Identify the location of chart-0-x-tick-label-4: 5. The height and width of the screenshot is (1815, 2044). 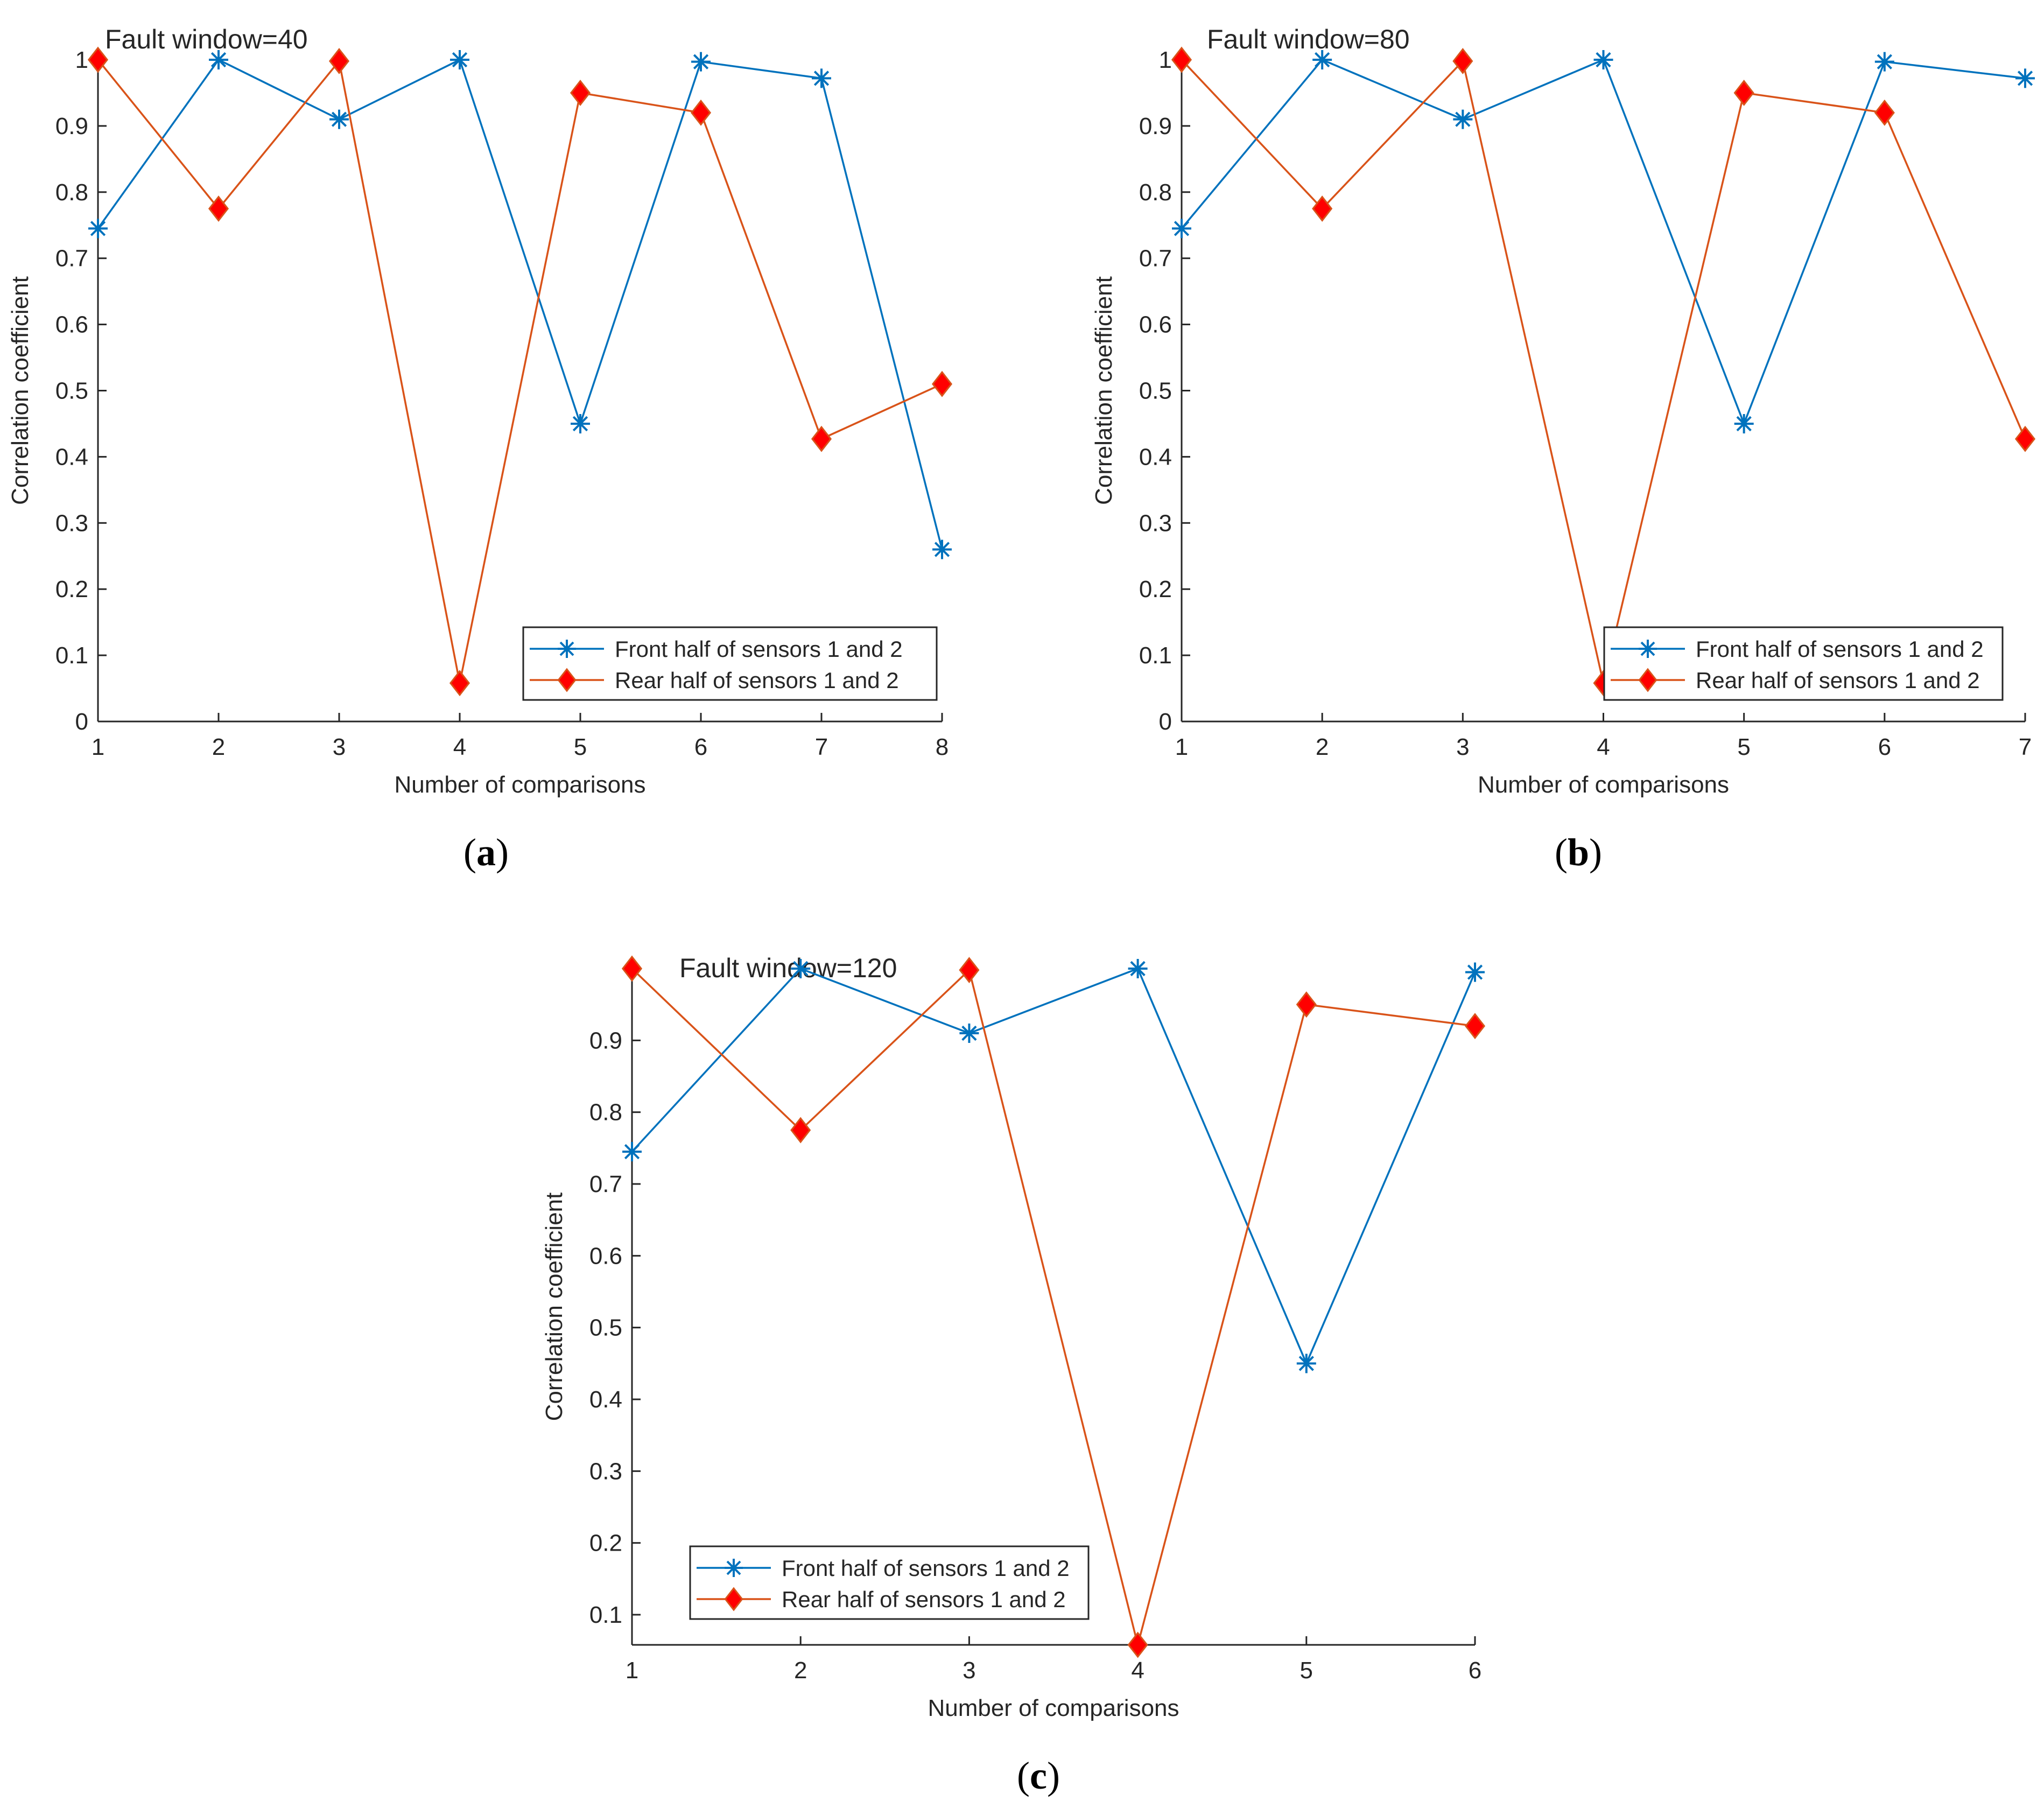
(580, 747).